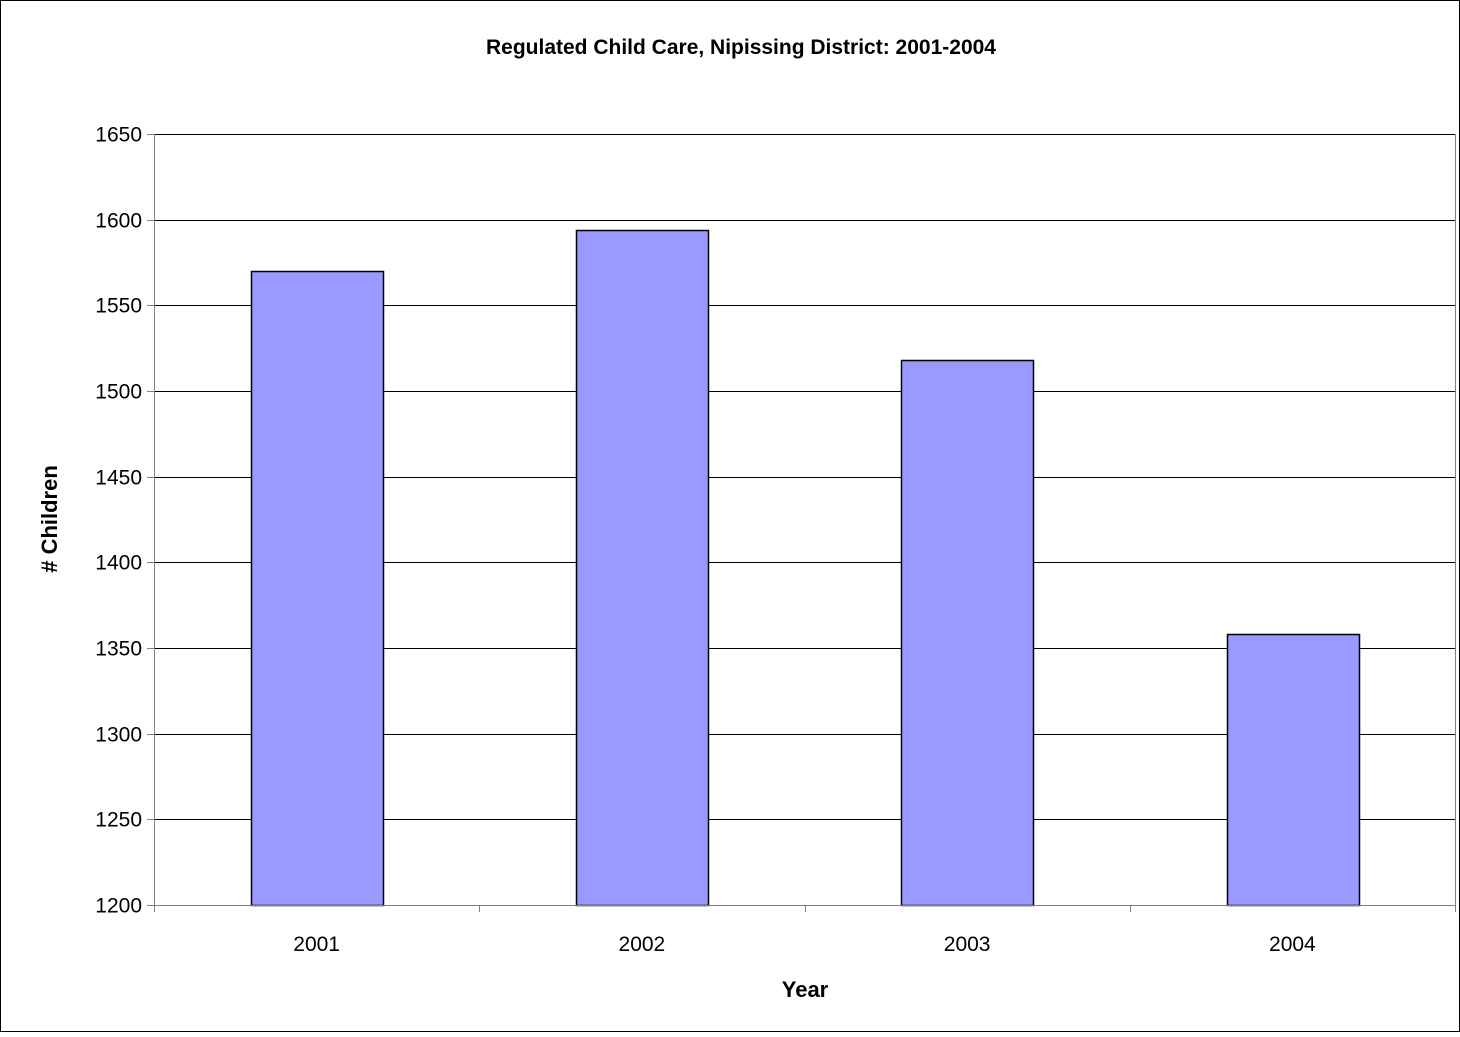  What do you see at coordinates (967, 633) in the screenshot?
I see `bar-2003` at bounding box center [967, 633].